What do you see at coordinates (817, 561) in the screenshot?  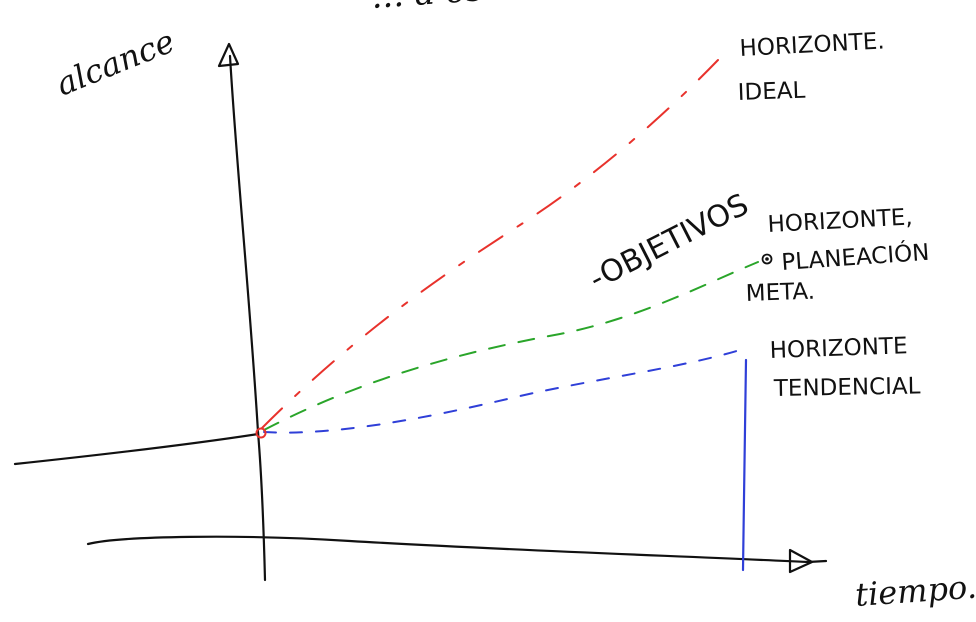 I see `x-axis-tail` at bounding box center [817, 561].